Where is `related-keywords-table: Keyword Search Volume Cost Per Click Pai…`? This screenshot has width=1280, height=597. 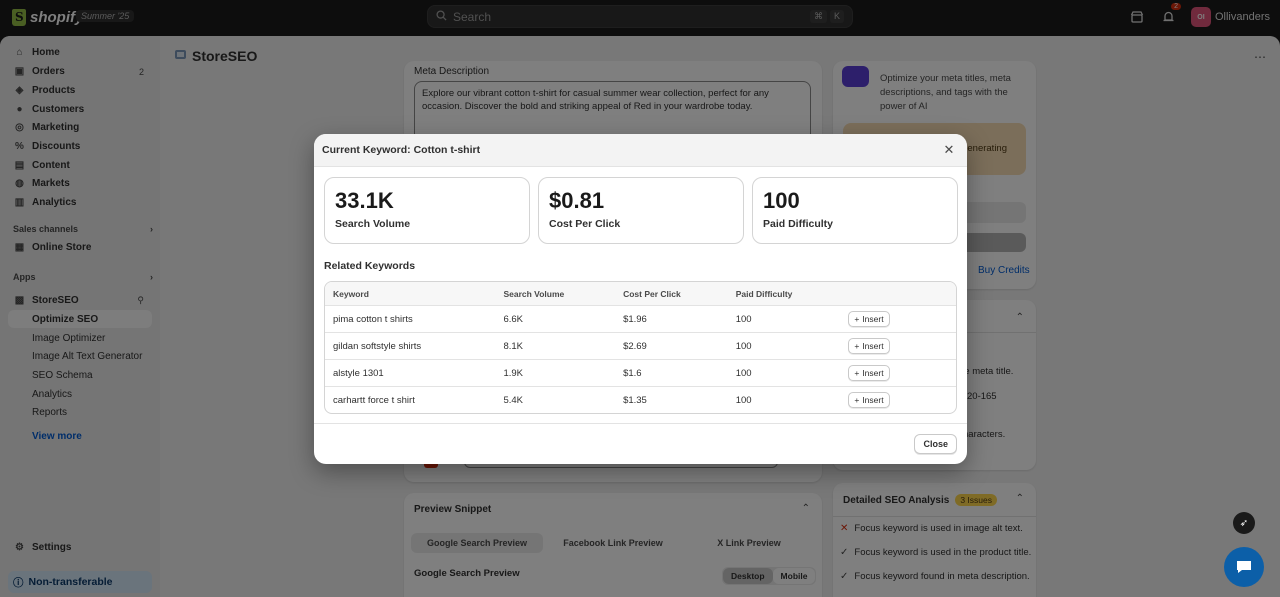
related-keywords-table: Keyword Search Volume Cost Per Click Pai… is located at coordinates (640, 347).